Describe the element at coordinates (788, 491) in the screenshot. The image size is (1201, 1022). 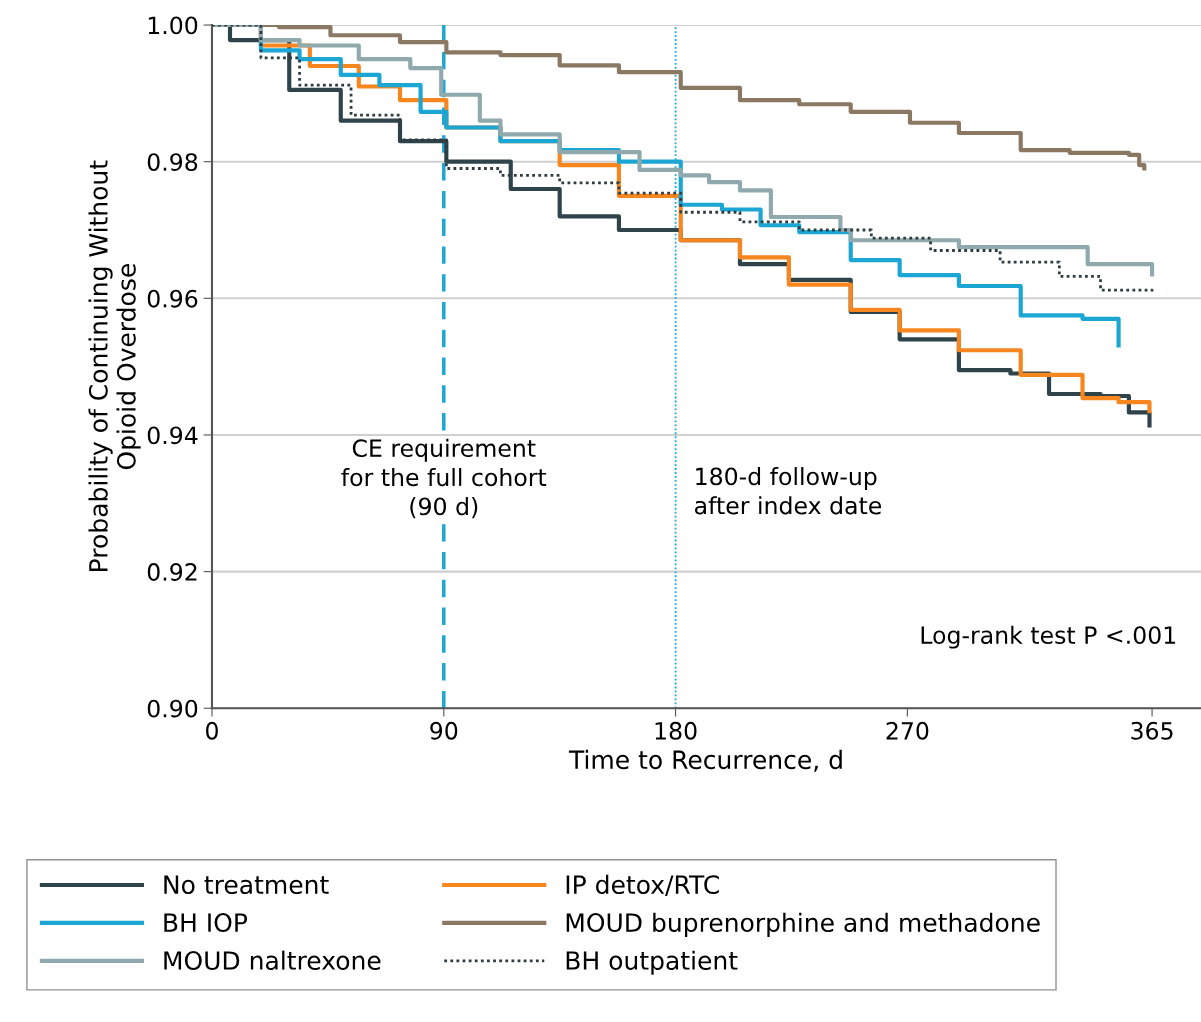
I see `ref-line-label: 180-d follow-up after index date` at that location.